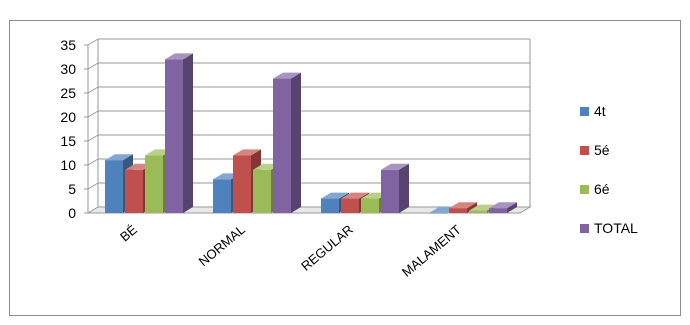 The height and width of the screenshot is (325, 690). I want to click on legend-item-total: TOTAL, so click(609, 228).